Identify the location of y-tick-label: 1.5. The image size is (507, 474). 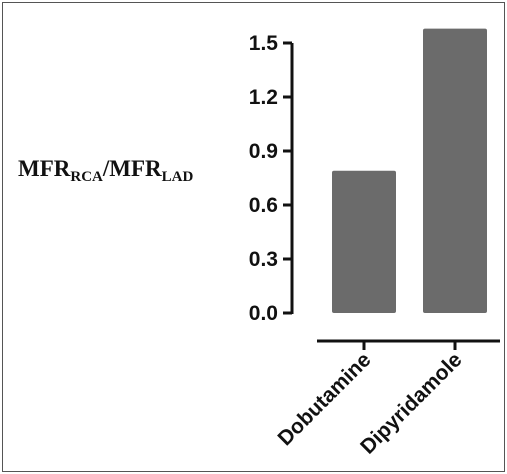
(264, 43).